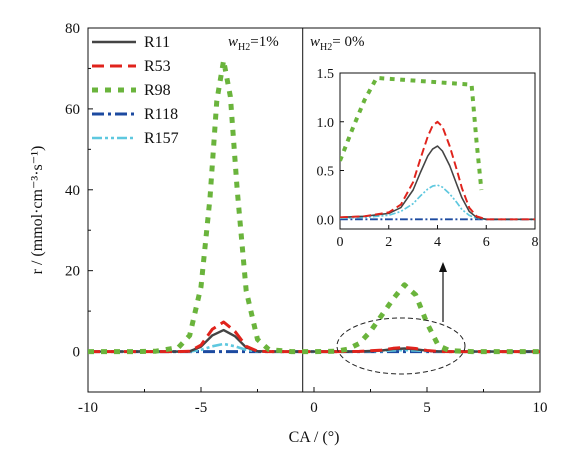 This screenshot has width=576, height=450. What do you see at coordinates (314, 437) in the screenshot?
I see `x-axis-label: CA / (°)` at bounding box center [314, 437].